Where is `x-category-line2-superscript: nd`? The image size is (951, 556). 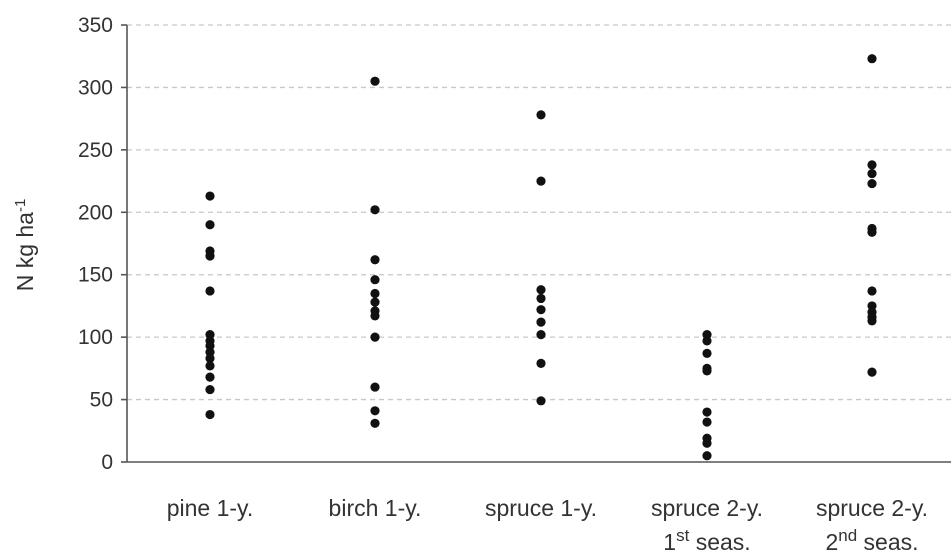 x-category-line2-superscript: nd is located at coordinates (847, 535).